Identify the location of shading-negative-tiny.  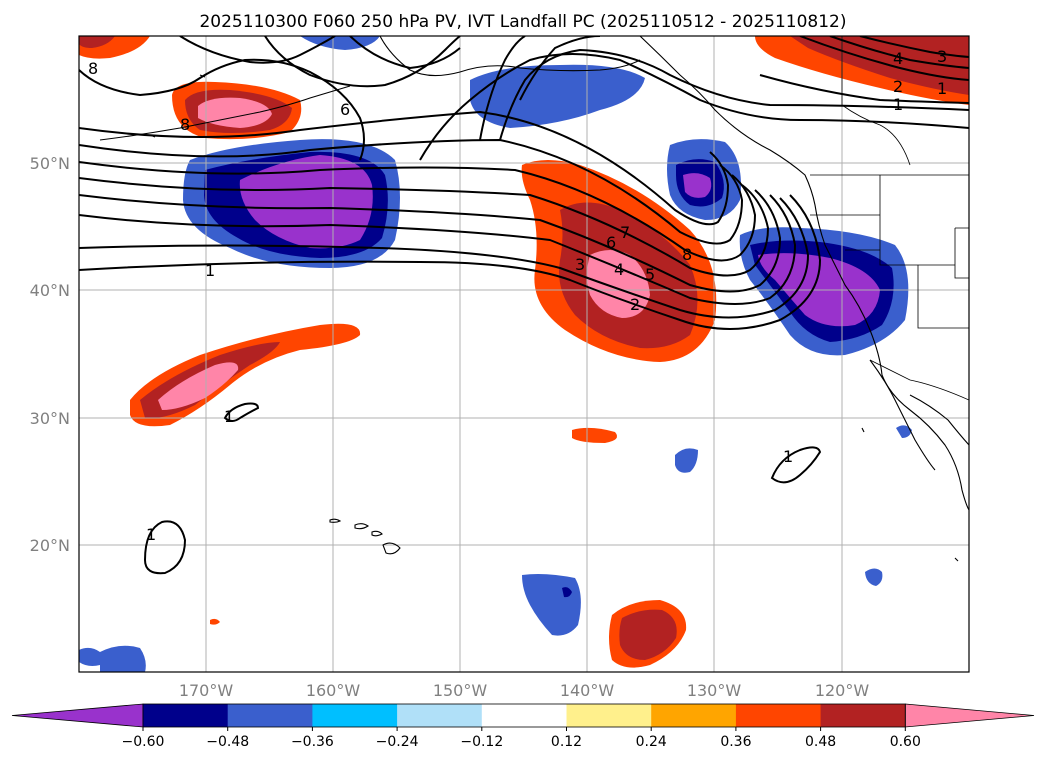
(874, 577).